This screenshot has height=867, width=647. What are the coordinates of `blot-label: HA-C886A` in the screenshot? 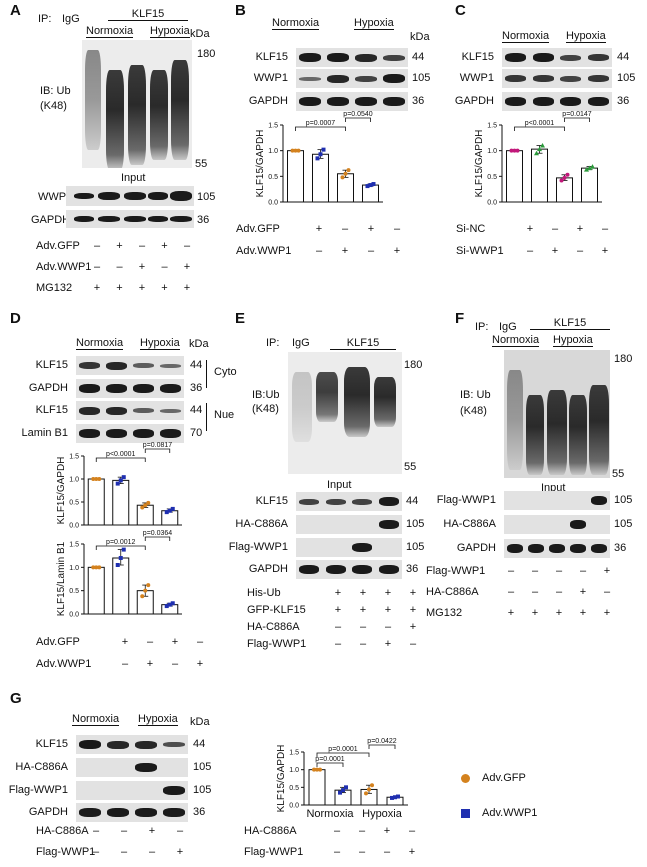 It's located at (261, 524).